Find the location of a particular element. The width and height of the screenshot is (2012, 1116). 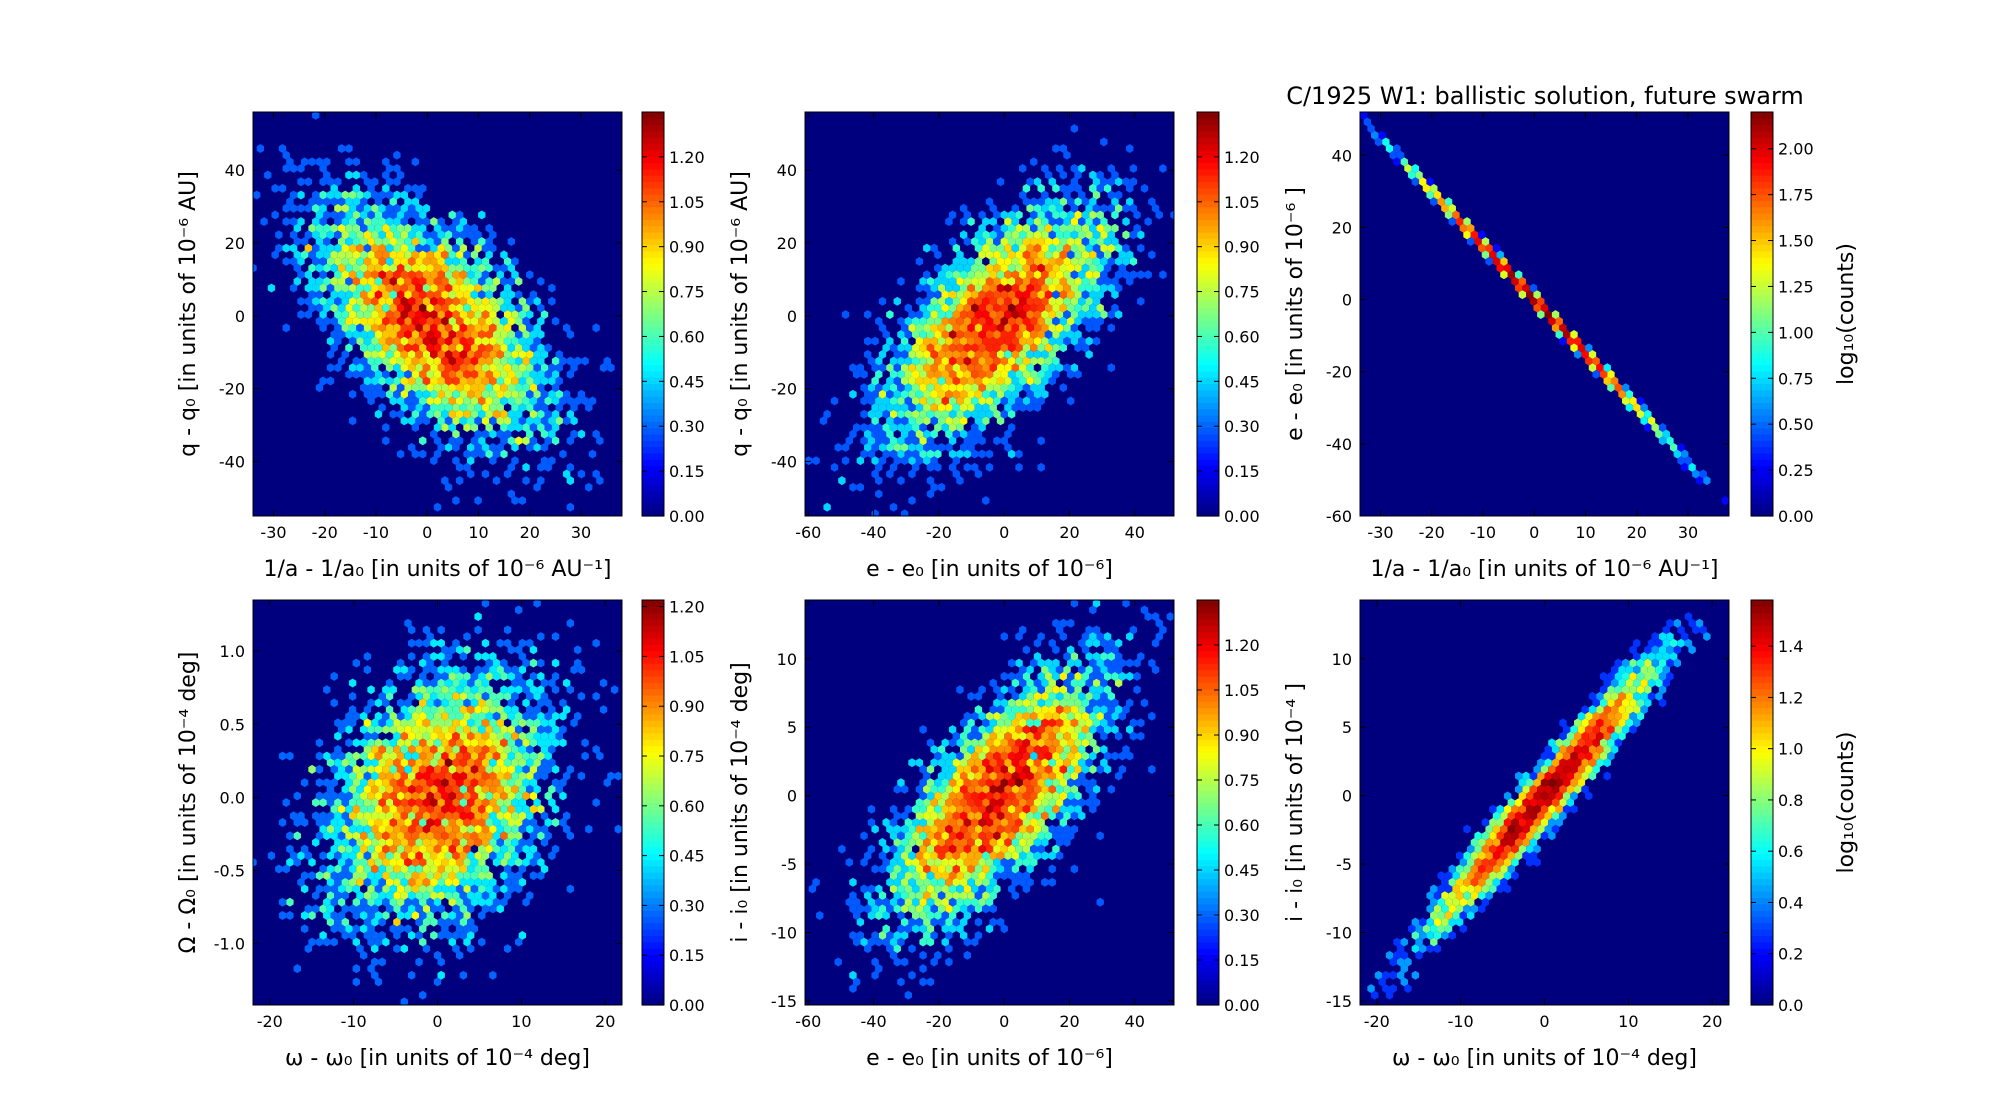

x-tick-label: -30 is located at coordinates (1380, 532).